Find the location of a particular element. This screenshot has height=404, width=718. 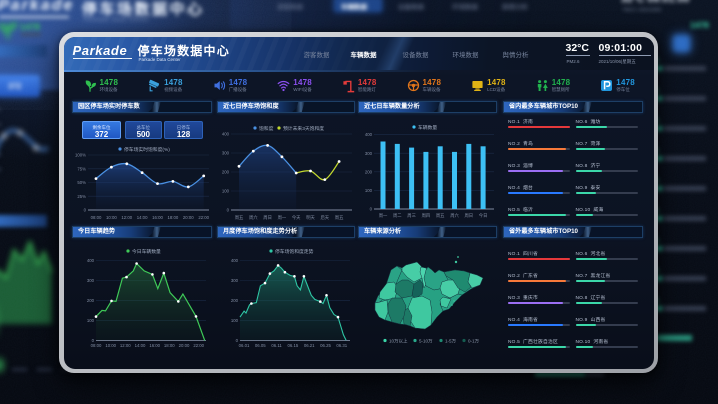

svg-text: 后天 is located at coordinates (325, 217).